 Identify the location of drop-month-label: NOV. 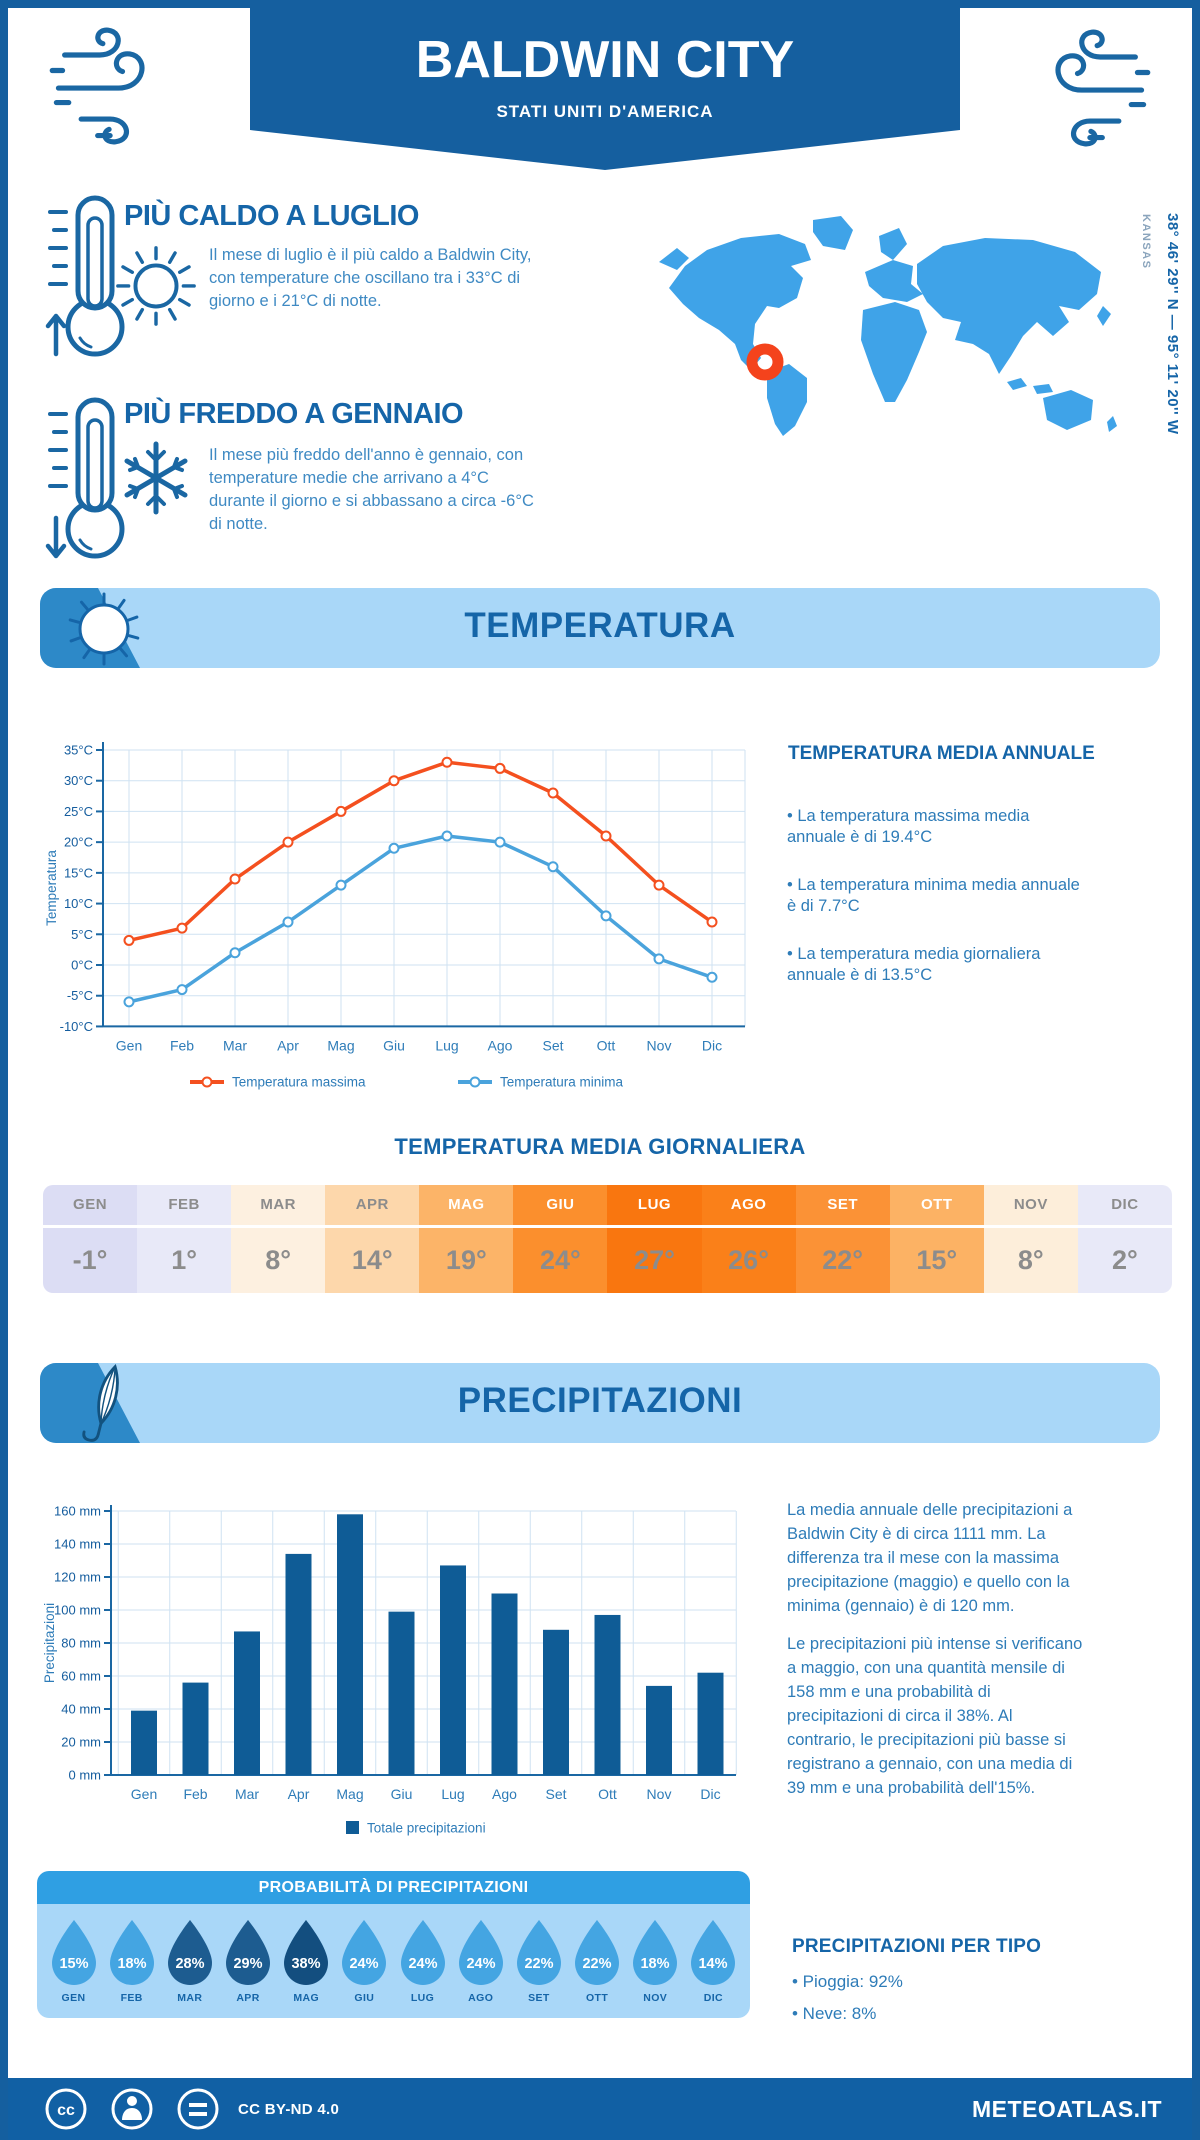
(655, 1998).